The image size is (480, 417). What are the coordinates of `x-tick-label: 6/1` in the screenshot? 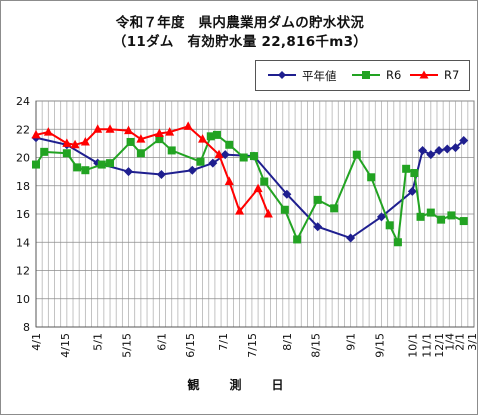 It's located at (161, 342).